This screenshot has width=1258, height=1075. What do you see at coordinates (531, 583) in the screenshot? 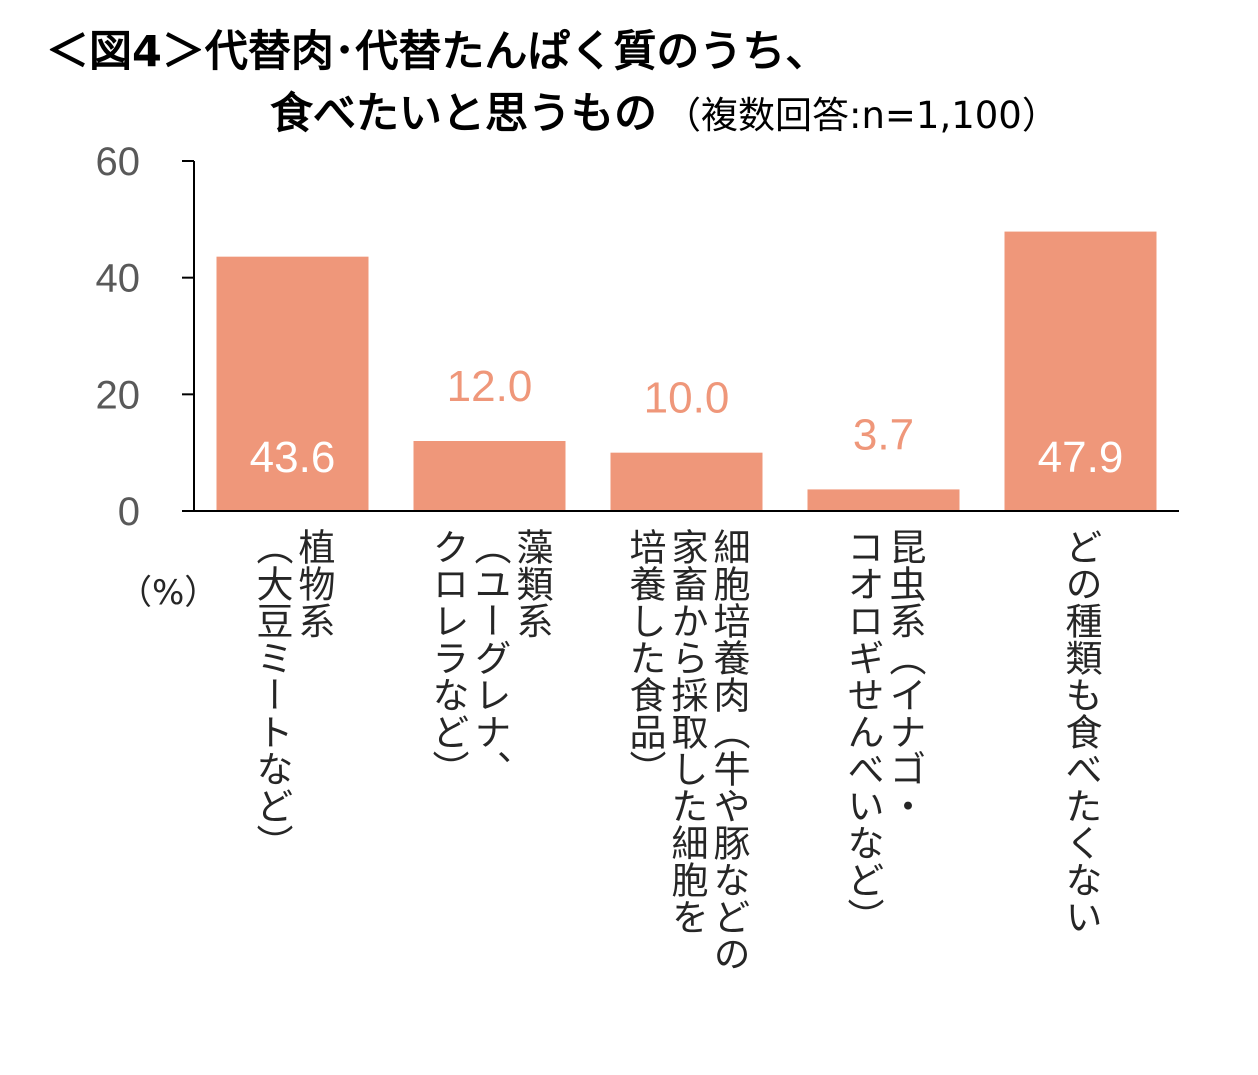
I see `category-label-1-col-0: 藻類系` at bounding box center [531, 583].